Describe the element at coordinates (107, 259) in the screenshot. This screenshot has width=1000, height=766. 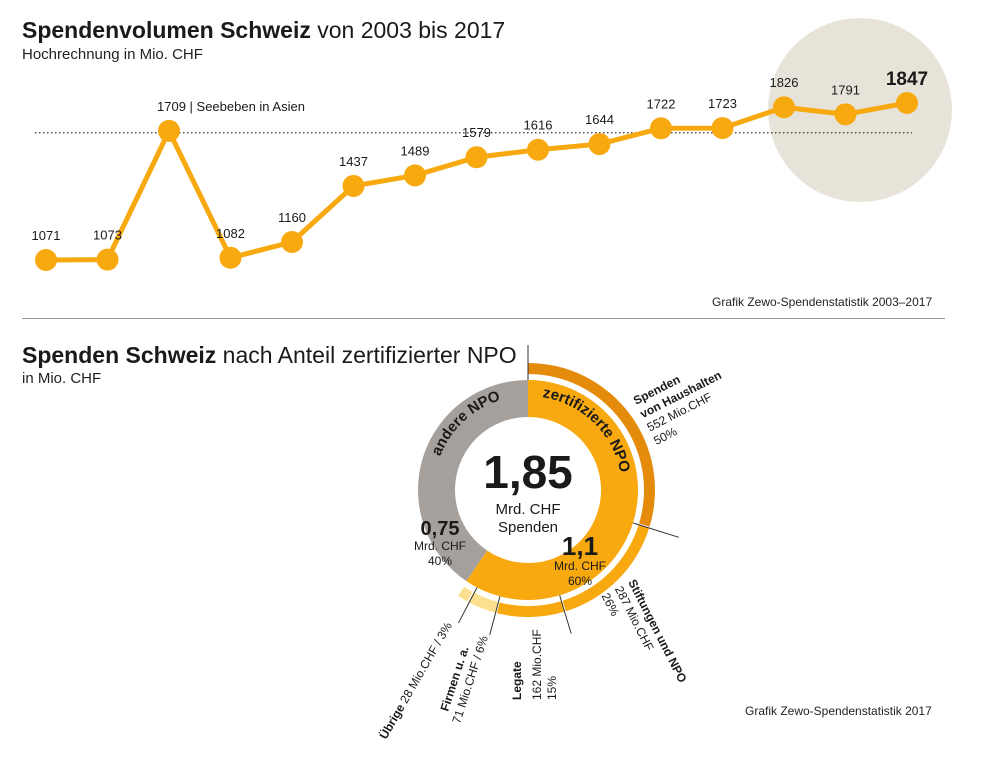
I see `data-point-2004` at that location.